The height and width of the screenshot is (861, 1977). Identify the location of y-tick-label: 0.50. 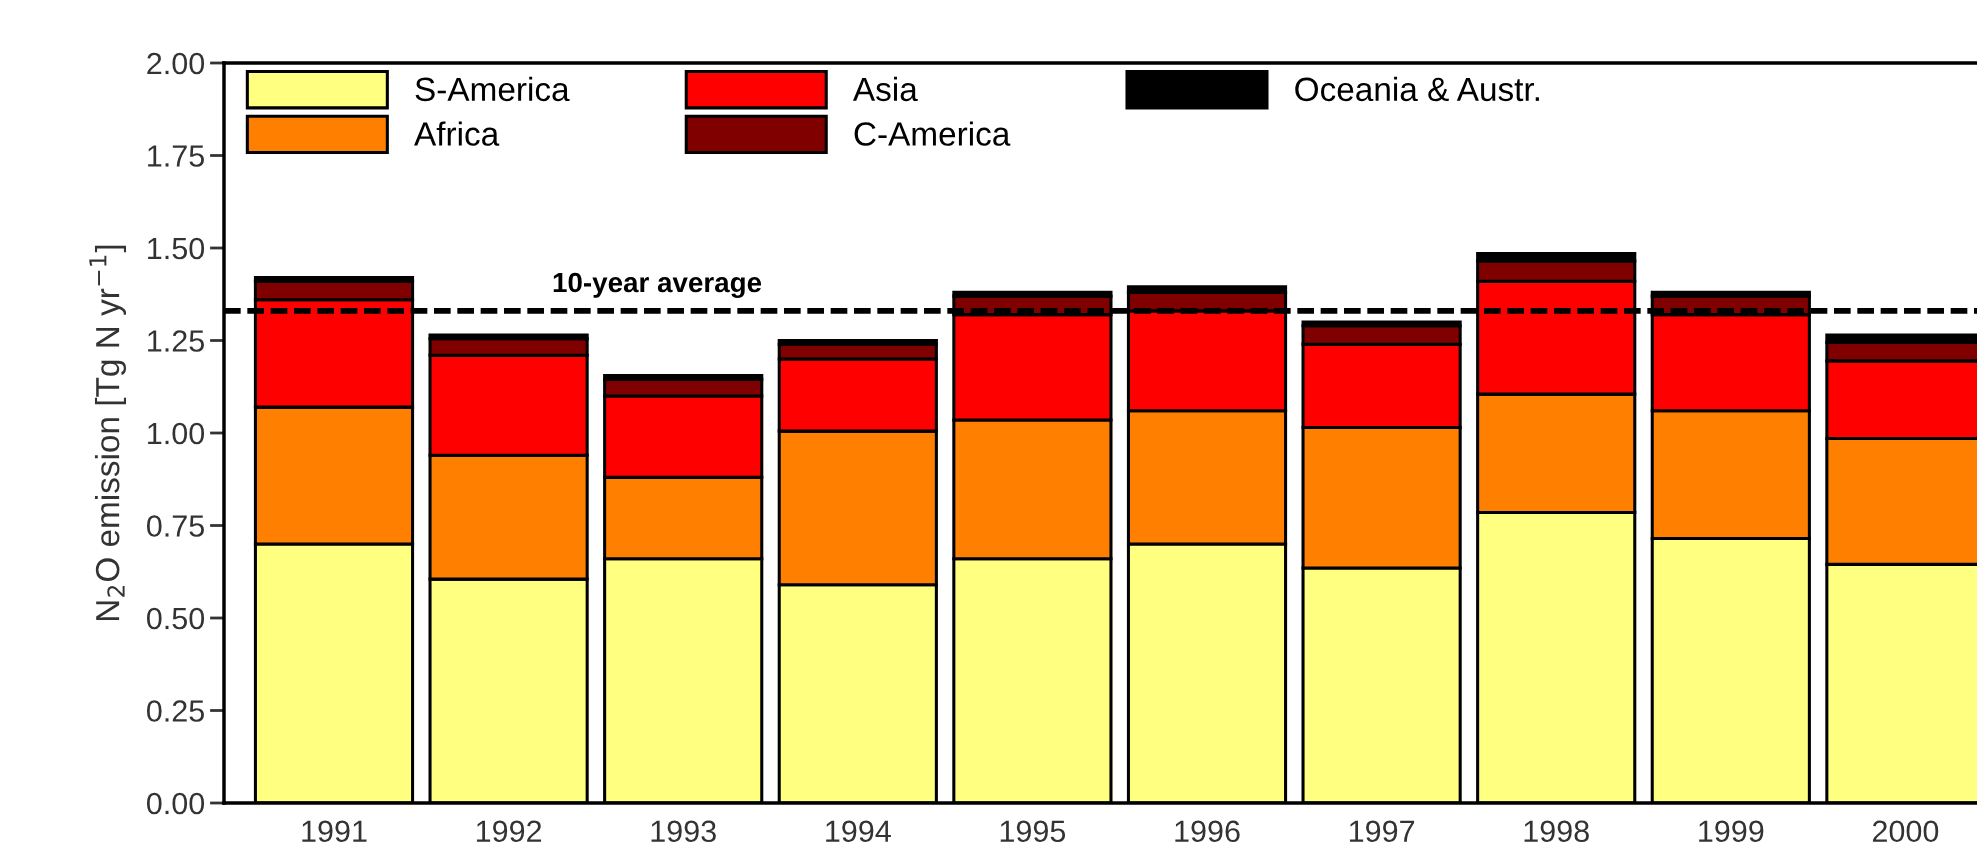
(175, 618).